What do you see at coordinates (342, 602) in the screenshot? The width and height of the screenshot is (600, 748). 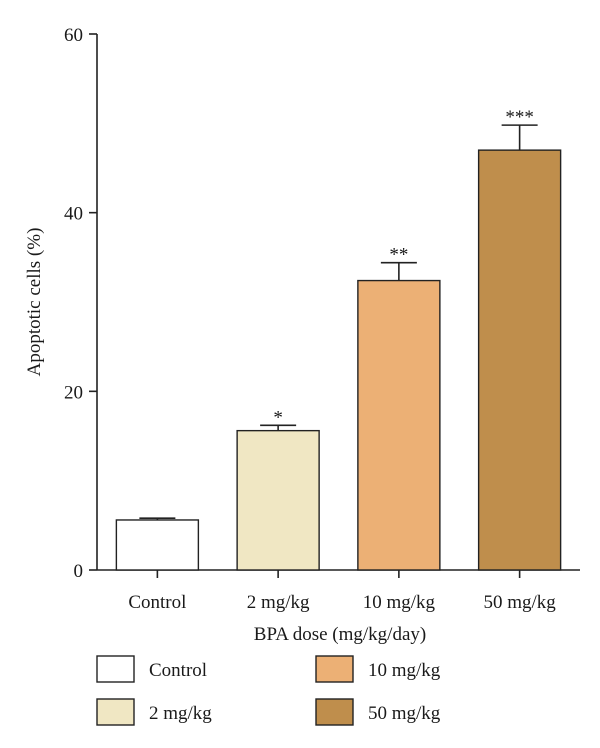 I see `x-tick-labels: Control 2 mg/kg 10 mg/kg 50 mg/kg` at bounding box center [342, 602].